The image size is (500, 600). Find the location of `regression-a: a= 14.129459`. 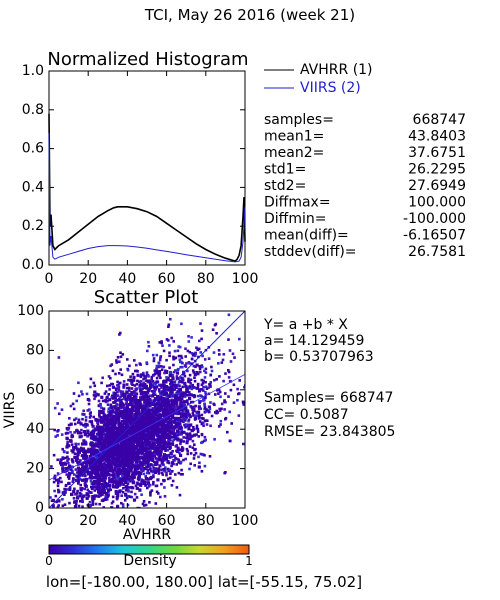

regression-a: a= 14.129459 is located at coordinates (314, 341).